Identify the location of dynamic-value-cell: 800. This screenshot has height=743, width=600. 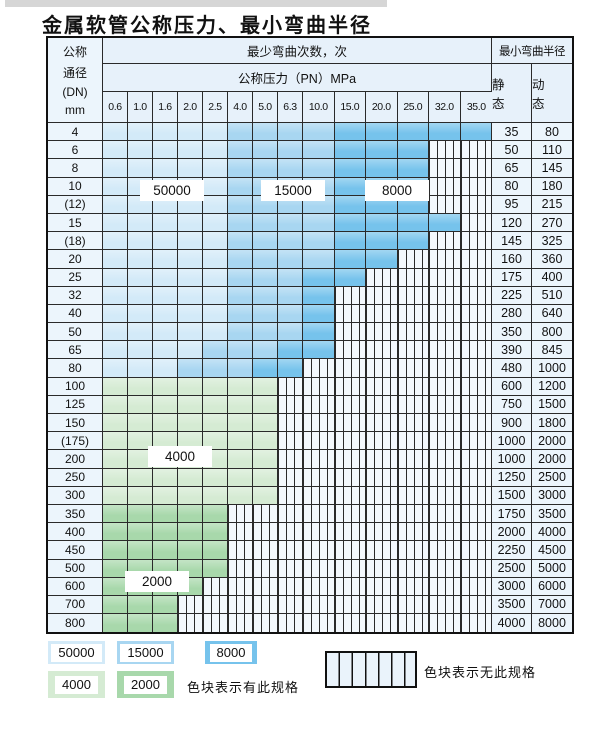
(552, 332).